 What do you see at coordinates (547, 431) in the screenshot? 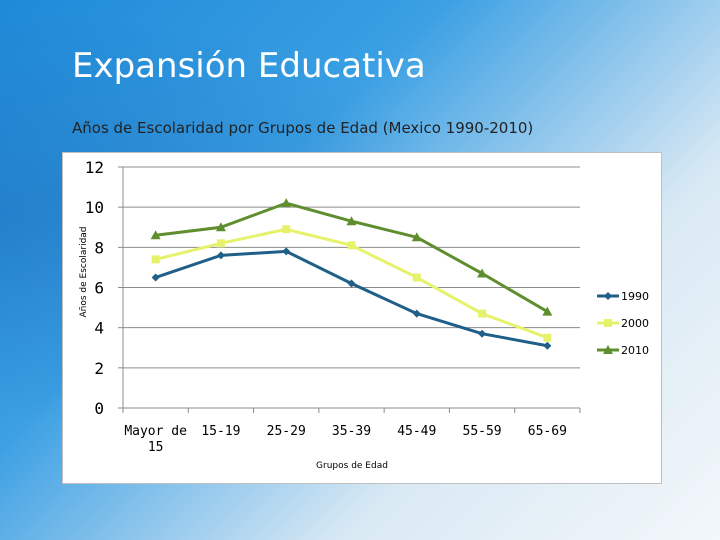
I see `x-tick-label: 65-69` at bounding box center [547, 431].